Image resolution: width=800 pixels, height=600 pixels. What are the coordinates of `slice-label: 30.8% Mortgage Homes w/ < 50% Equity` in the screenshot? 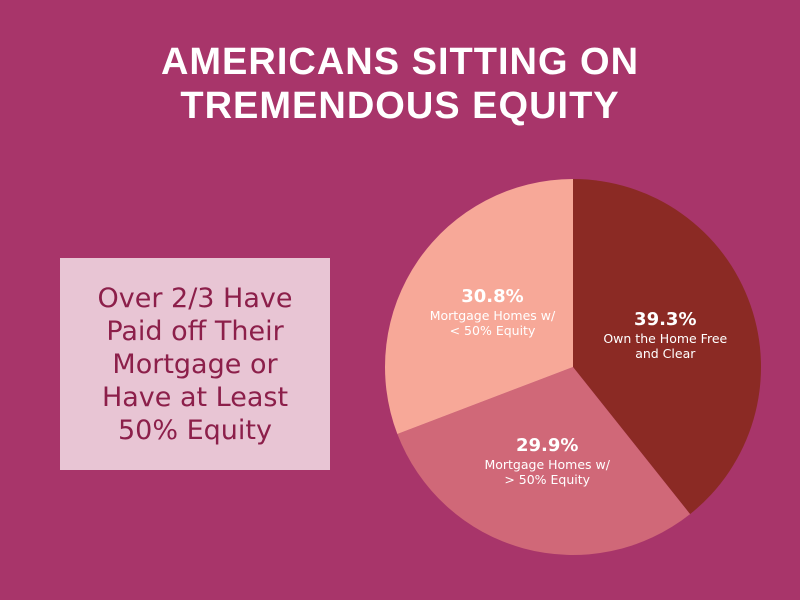 It's located at (492, 312).